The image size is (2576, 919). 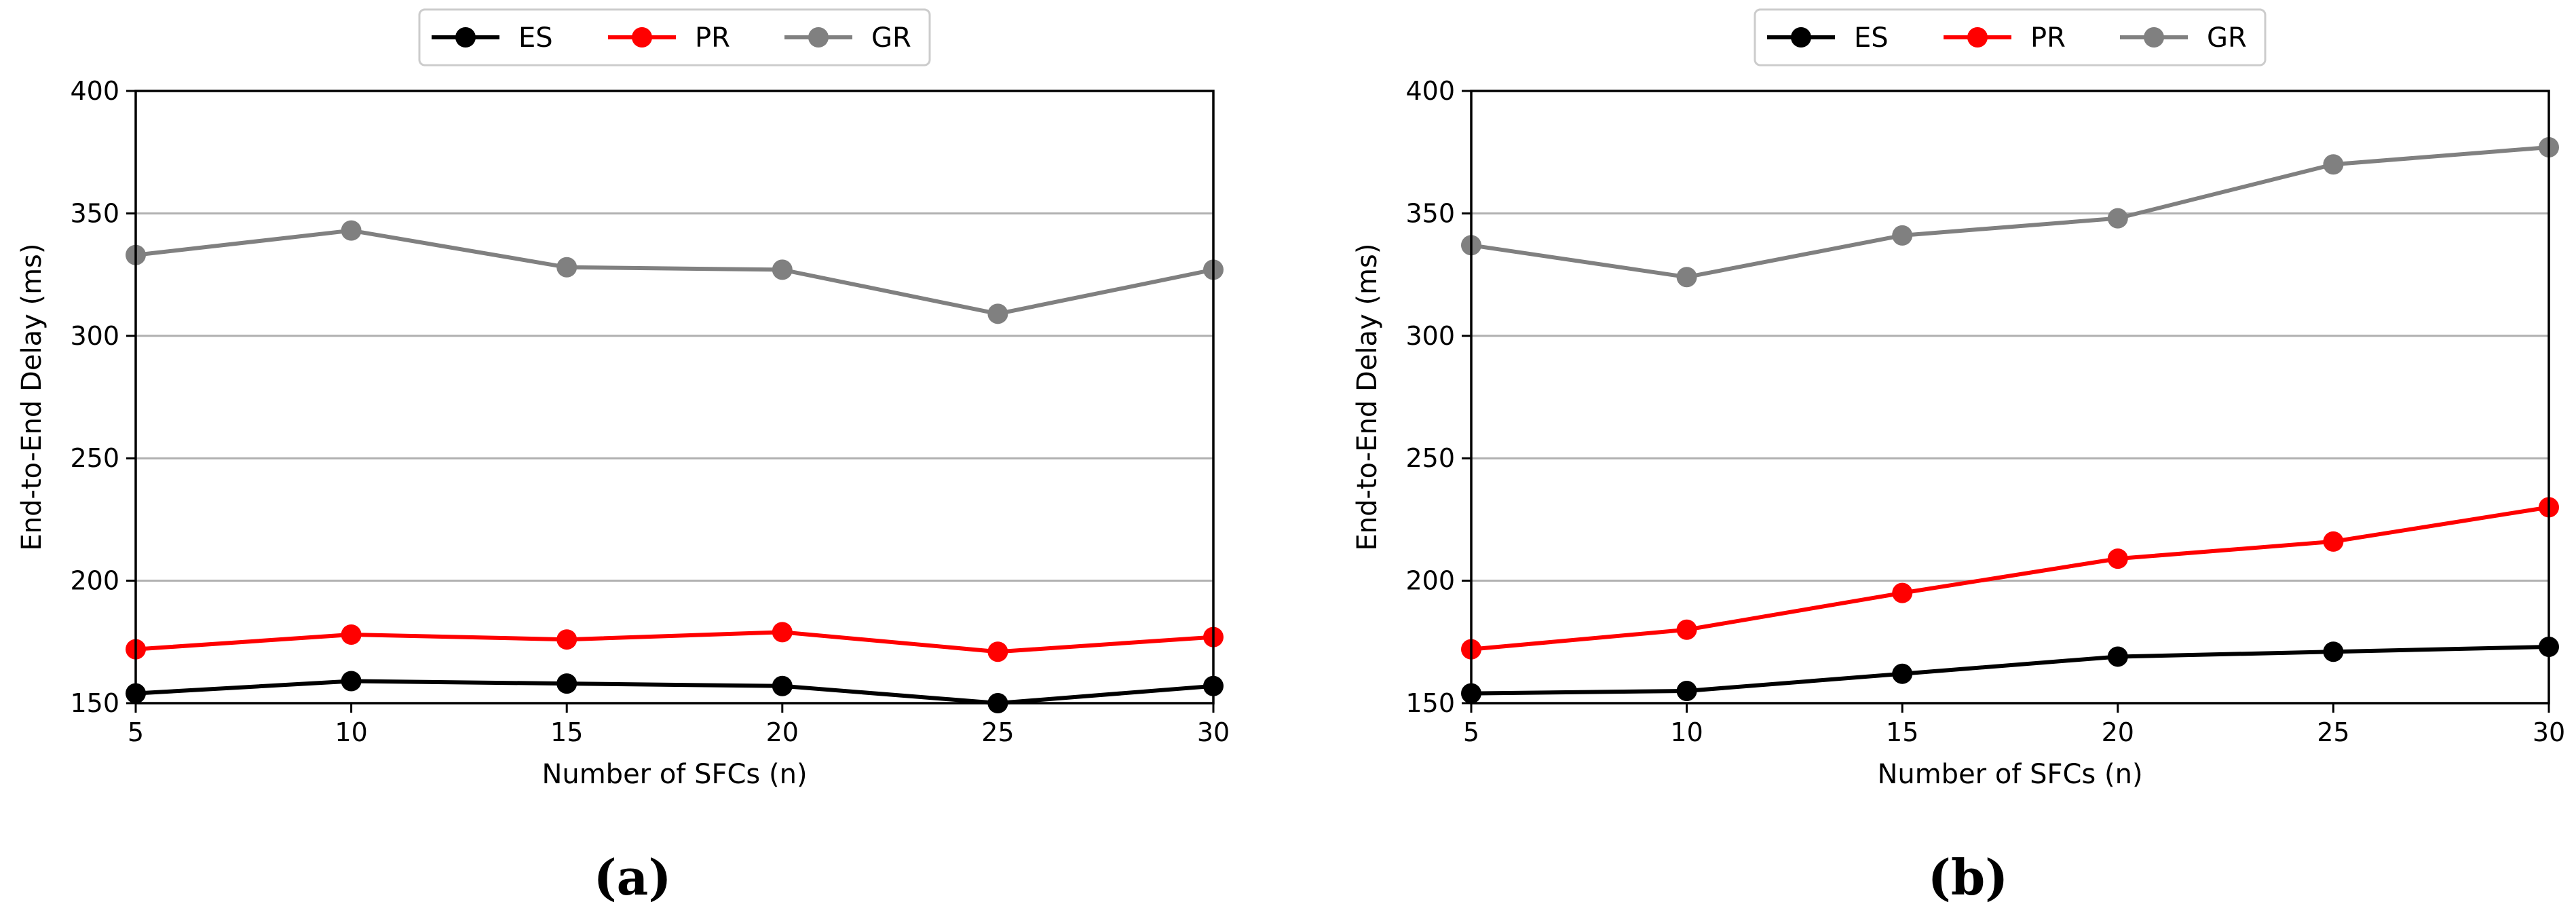 What do you see at coordinates (1968, 877) in the screenshot?
I see `panel-caption: (b)` at bounding box center [1968, 877].